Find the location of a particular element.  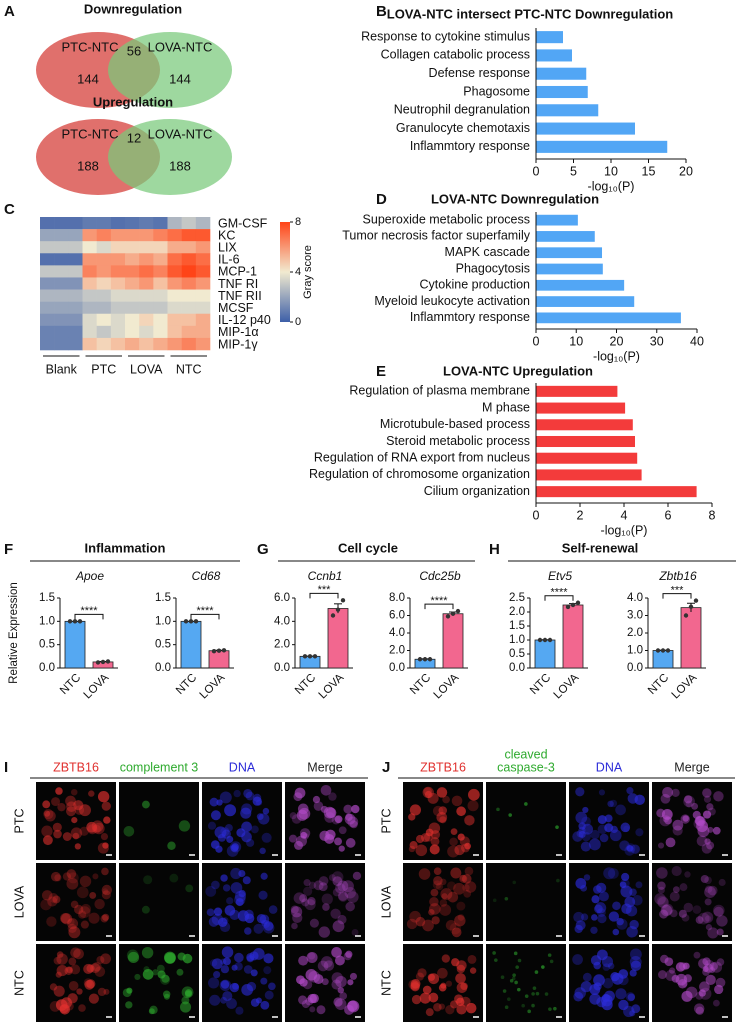

category-label: Granulocyte chemotaxis is located at coordinates (463, 128).